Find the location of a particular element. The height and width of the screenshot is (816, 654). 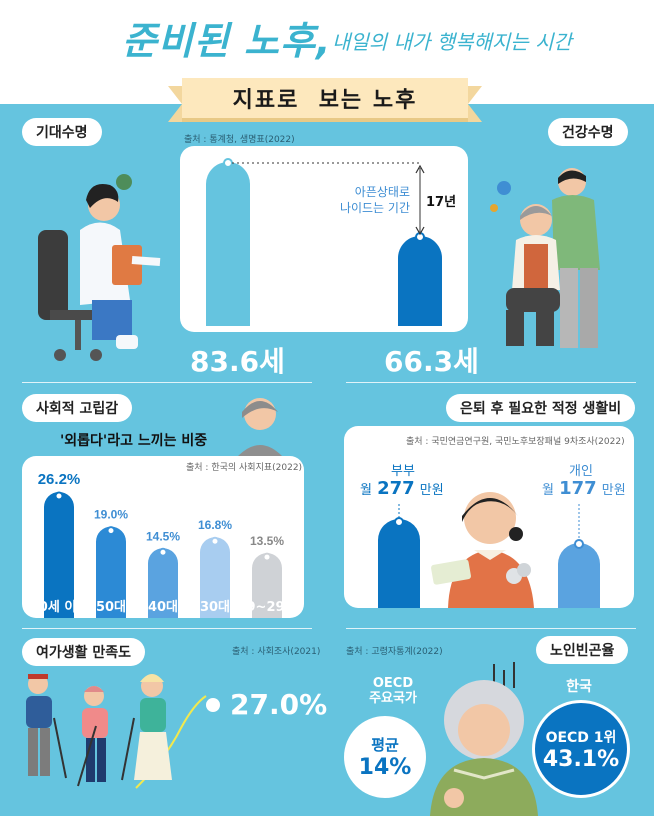

elderly-woman-illustration is located at coordinates (260, 427).